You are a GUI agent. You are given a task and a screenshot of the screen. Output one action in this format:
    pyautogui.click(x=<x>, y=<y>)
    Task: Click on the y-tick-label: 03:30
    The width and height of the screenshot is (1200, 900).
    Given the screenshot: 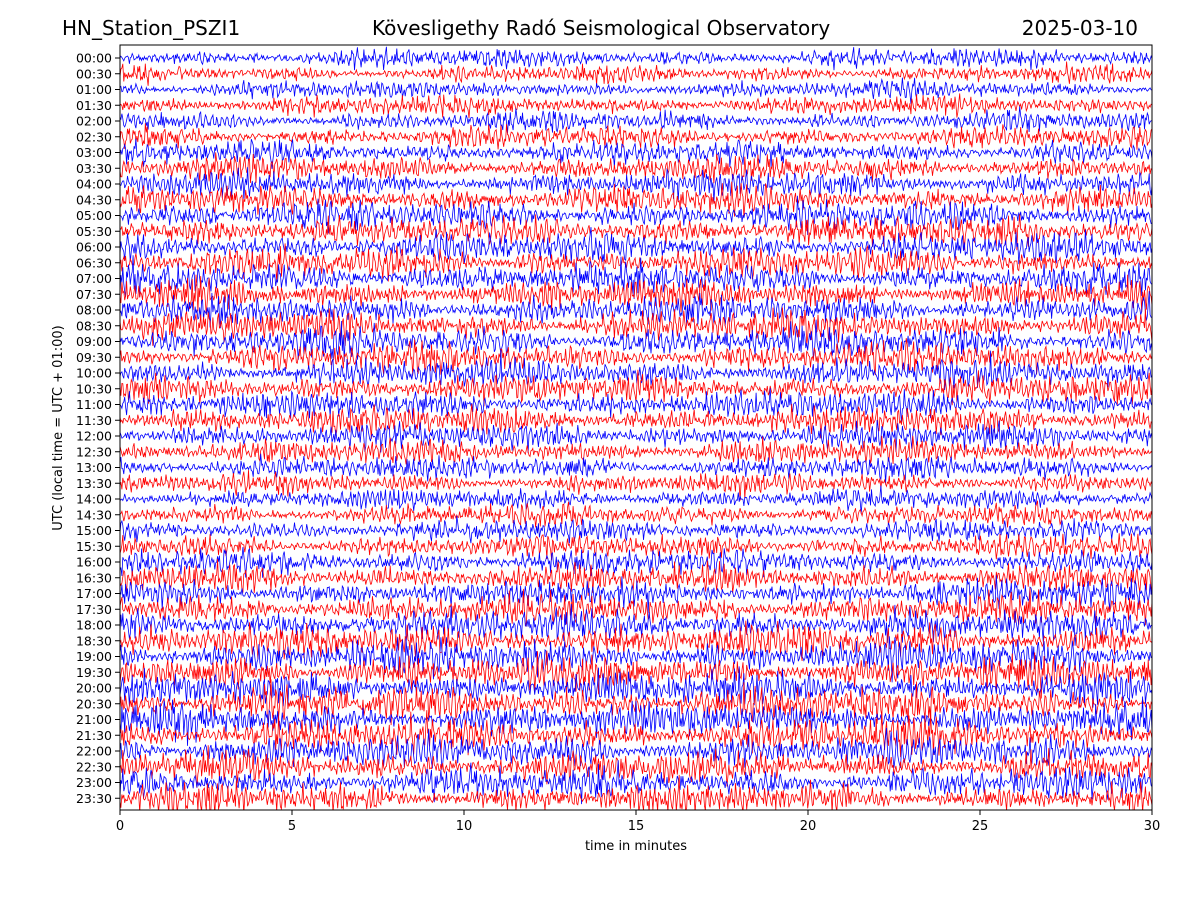 What is the action you would take?
    pyautogui.click(x=94, y=168)
    